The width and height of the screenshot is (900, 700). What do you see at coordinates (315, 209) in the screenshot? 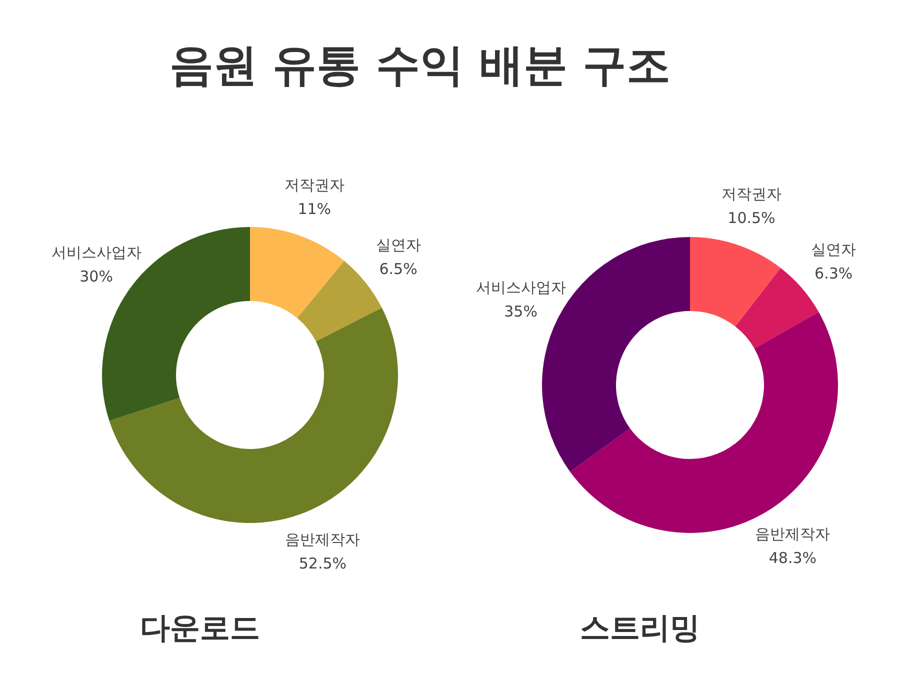
I see `data-label: 11%` at bounding box center [315, 209].